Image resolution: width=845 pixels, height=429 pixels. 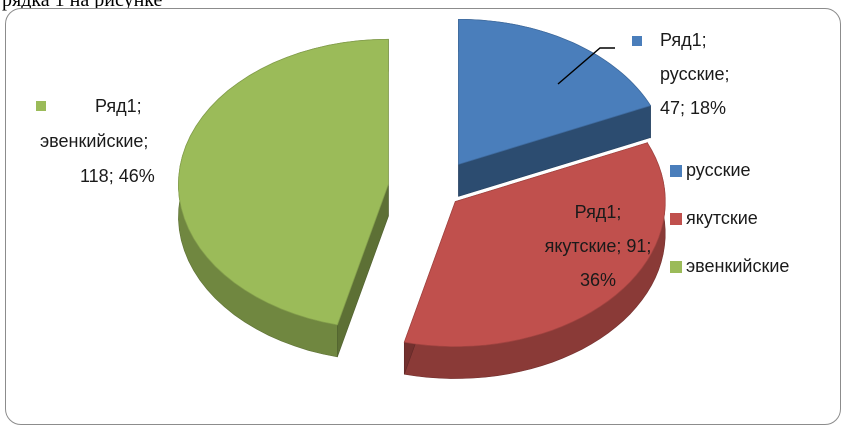 I want to click on legend-swatch-russkie, so click(x=676, y=171).